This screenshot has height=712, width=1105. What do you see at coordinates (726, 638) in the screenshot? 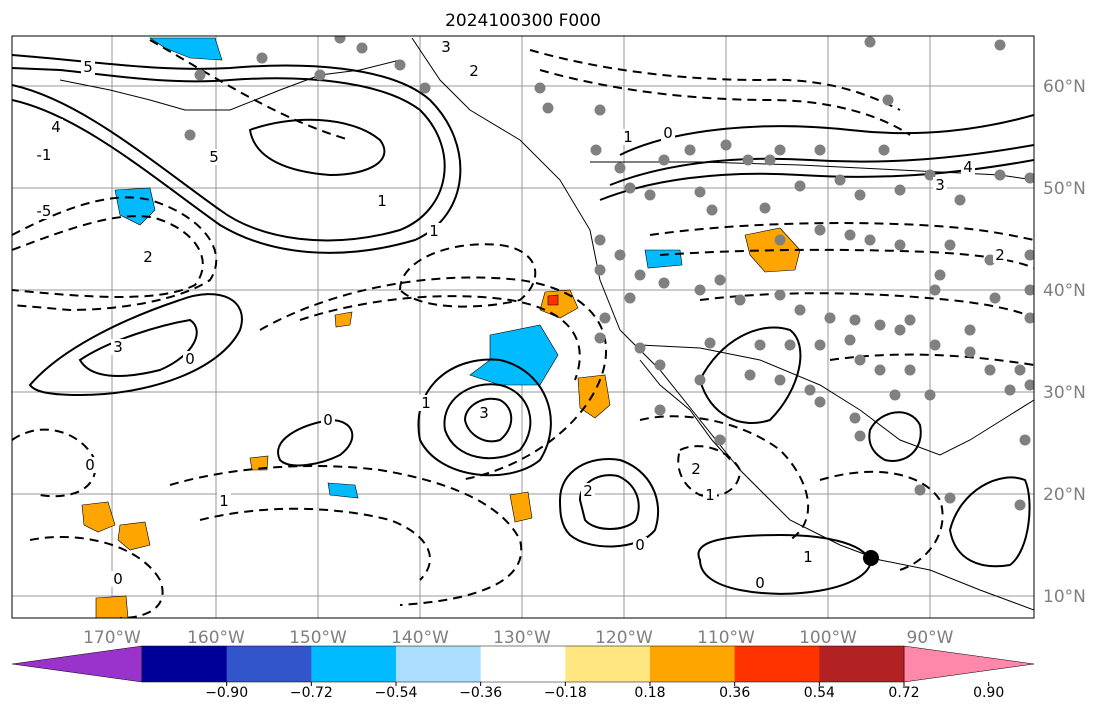
I see `longitude-tick-label: 110°W` at bounding box center [726, 638].